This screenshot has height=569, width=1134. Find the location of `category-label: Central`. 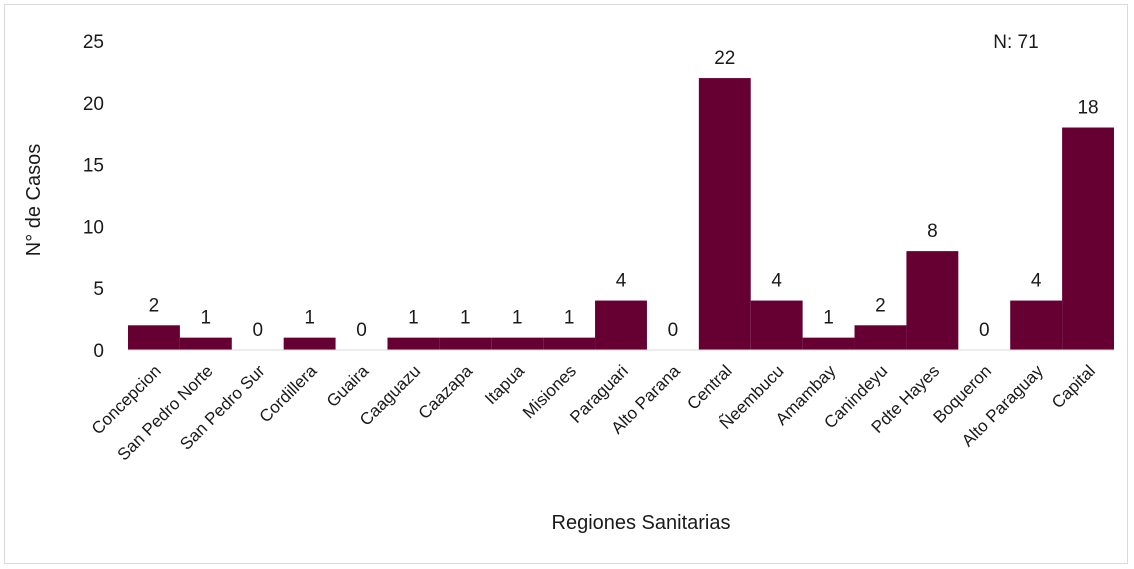

category-label: Central is located at coordinates (709, 387).